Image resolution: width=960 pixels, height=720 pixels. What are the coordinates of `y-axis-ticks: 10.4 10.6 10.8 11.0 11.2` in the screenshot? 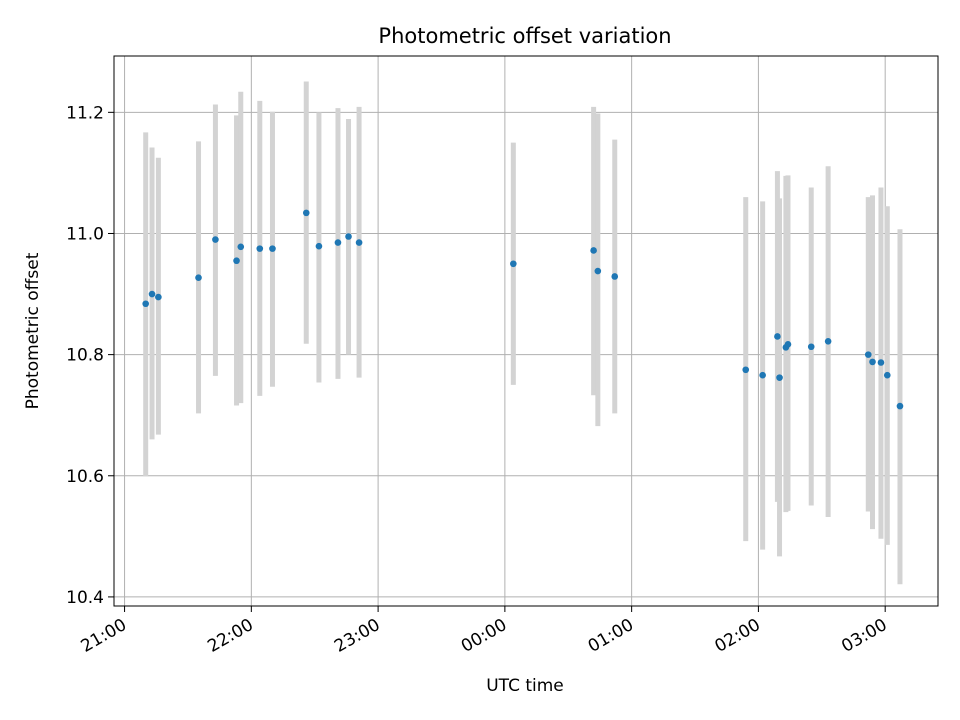 It's located at (90, 355).